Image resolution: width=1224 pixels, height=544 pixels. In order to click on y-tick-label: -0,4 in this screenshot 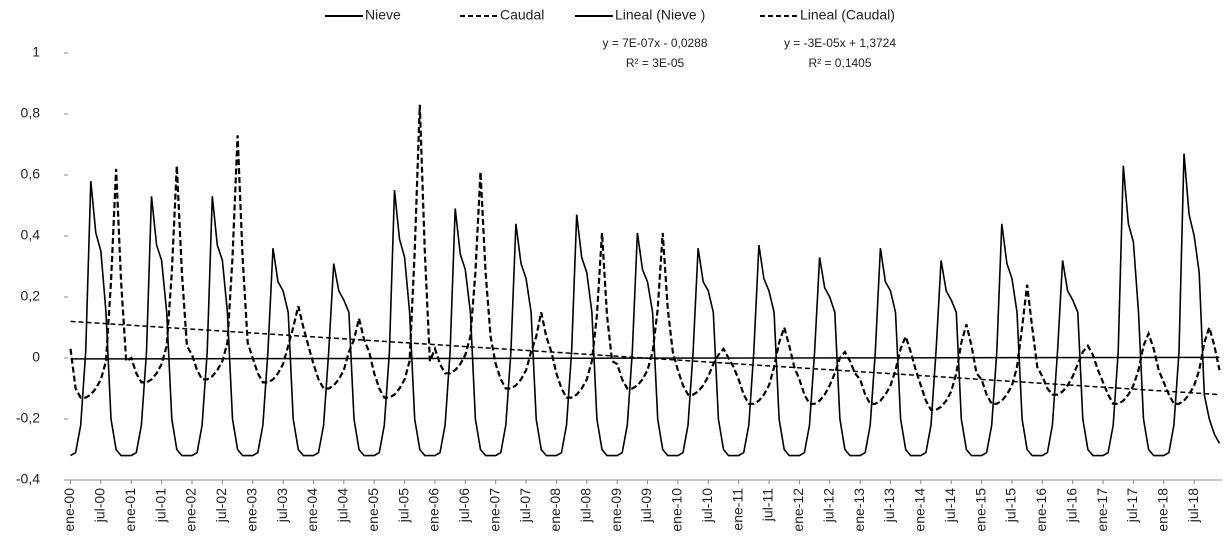, I will do `click(28, 479)`.